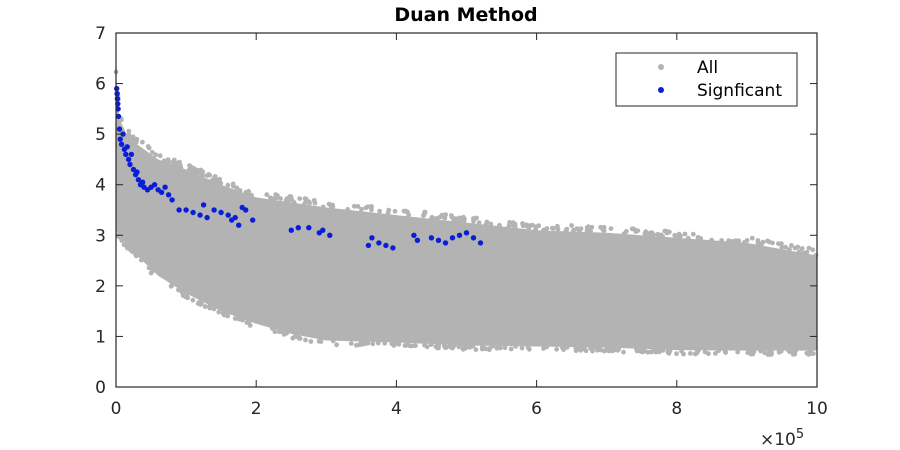 The height and width of the screenshot is (450, 900). Describe the element at coordinates (778, 440) in the screenshot. I see `x-exponent-base: ×10` at that location.